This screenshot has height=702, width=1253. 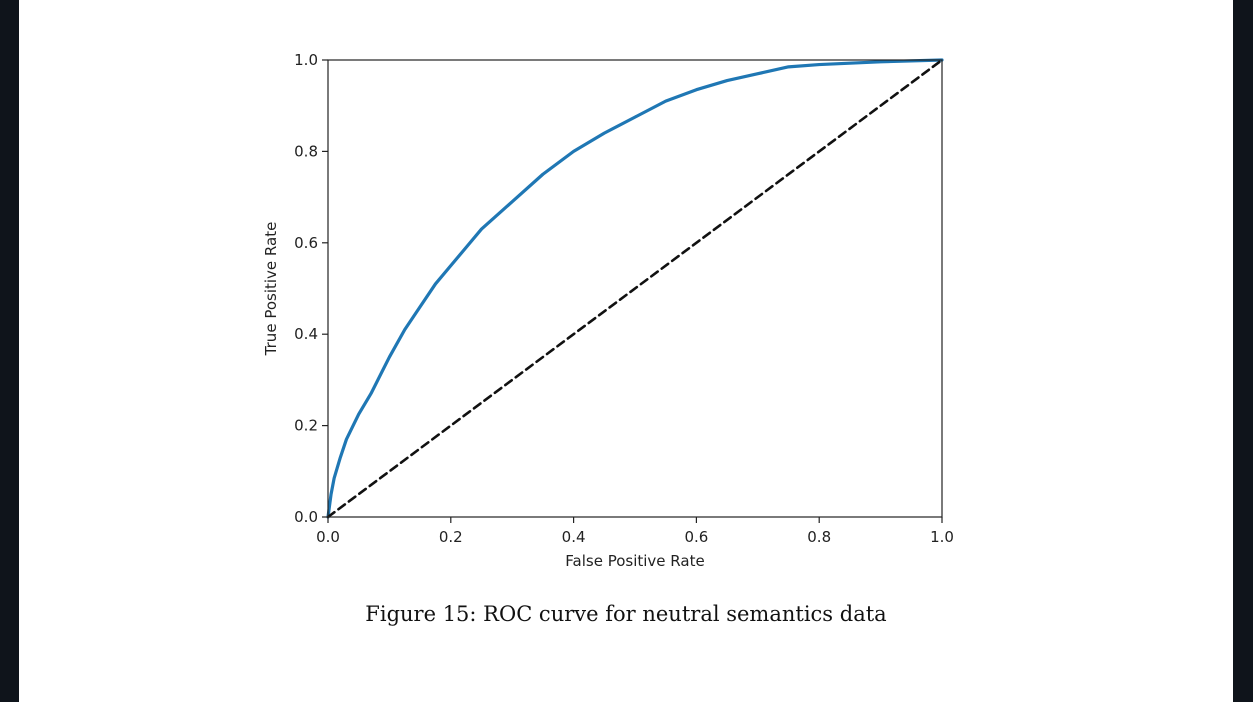 What do you see at coordinates (451, 537) in the screenshot?
I see `x-tick-label: 0.2` at bounding box center [451, 537].